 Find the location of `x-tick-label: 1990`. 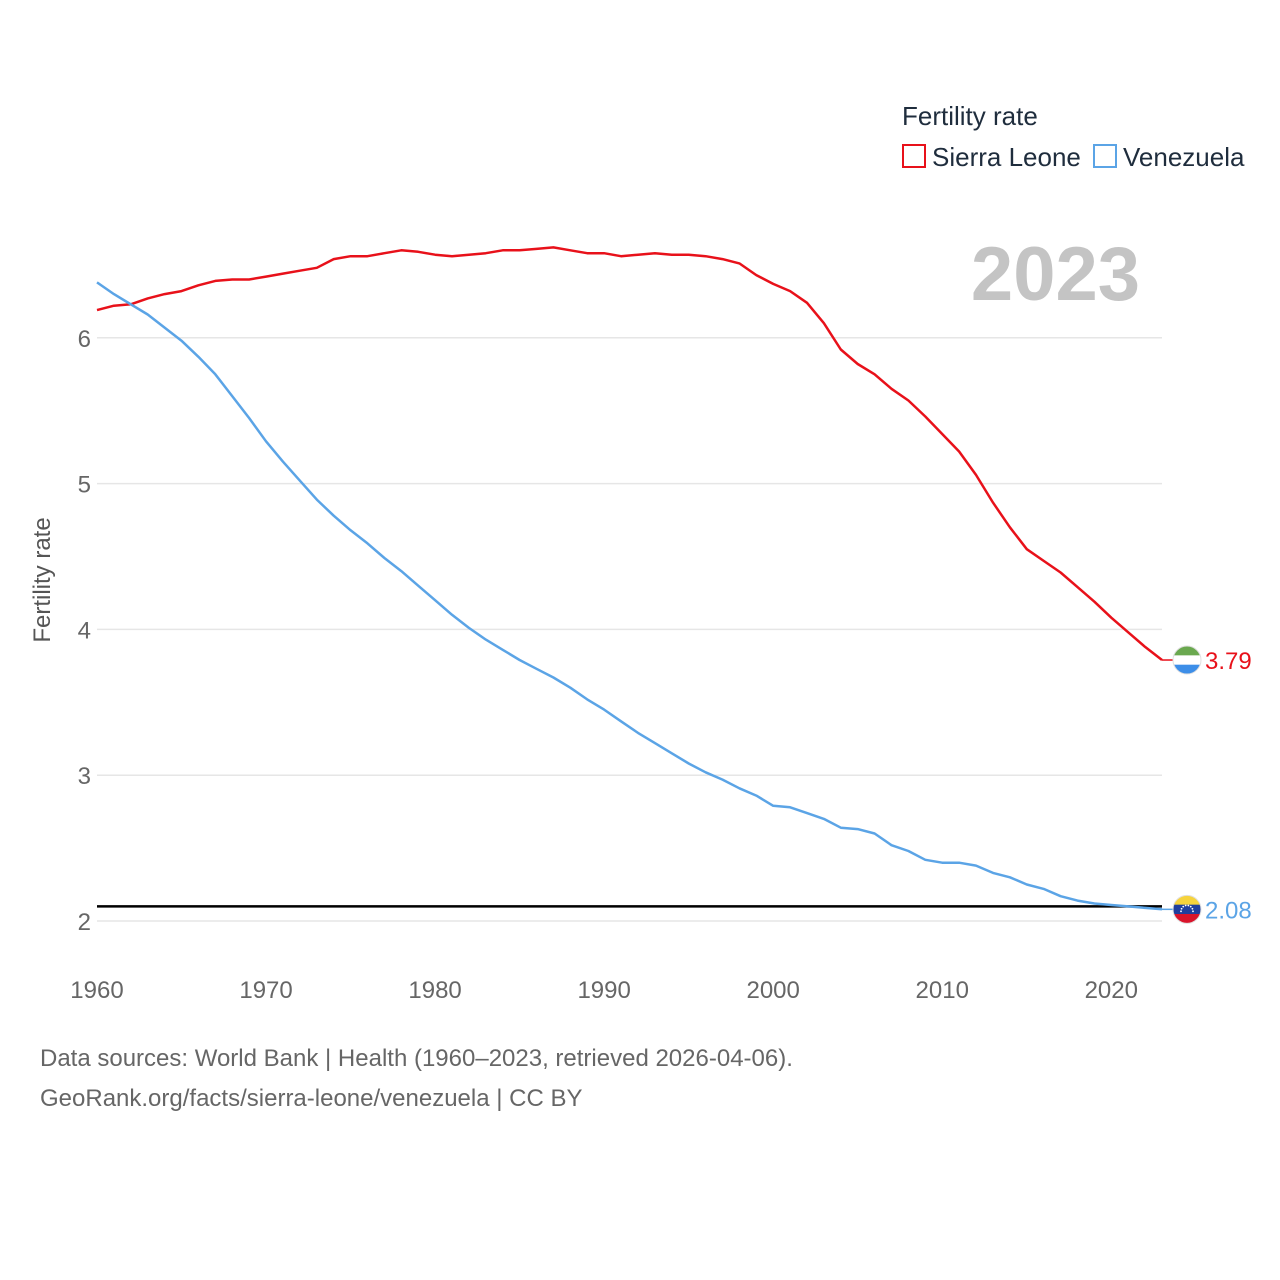

x-tick-label: 1990 is located at coordinates (603, 990).